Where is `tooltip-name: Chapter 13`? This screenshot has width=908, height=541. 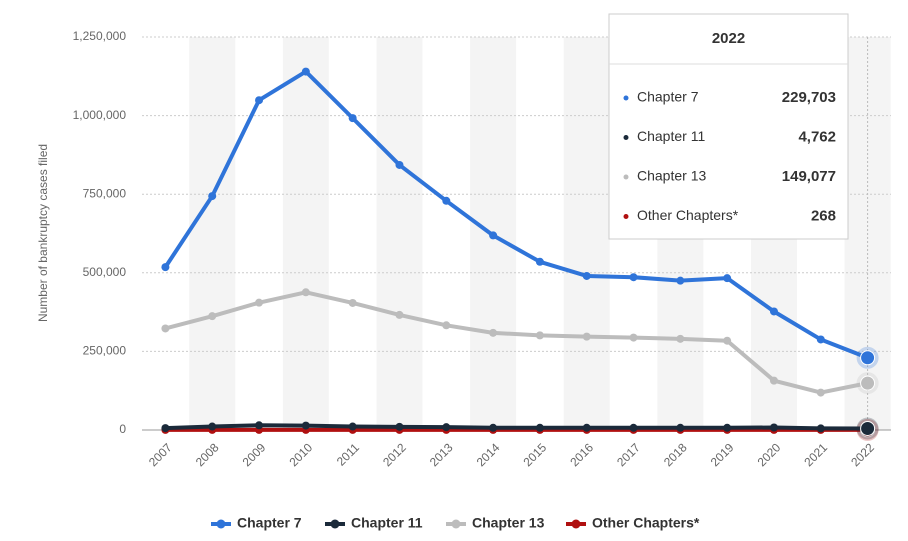 tooltip-name: Chapter 13 is located at coordinates (671, 176).